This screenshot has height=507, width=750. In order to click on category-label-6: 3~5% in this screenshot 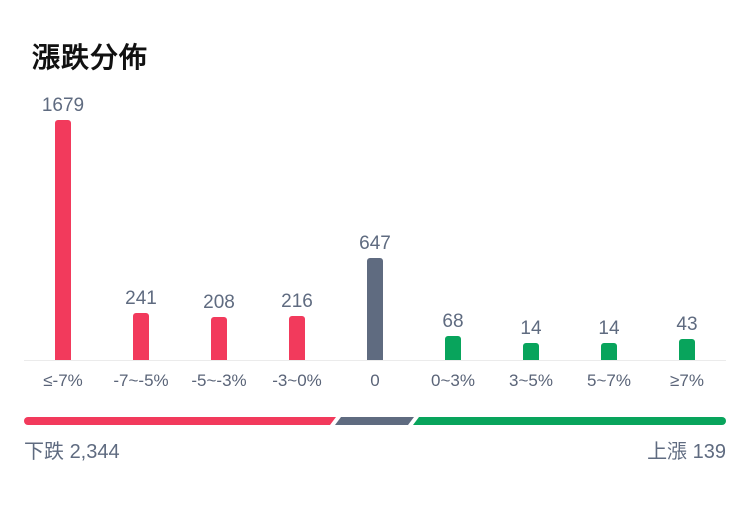, I will do `click(531, 380)`.